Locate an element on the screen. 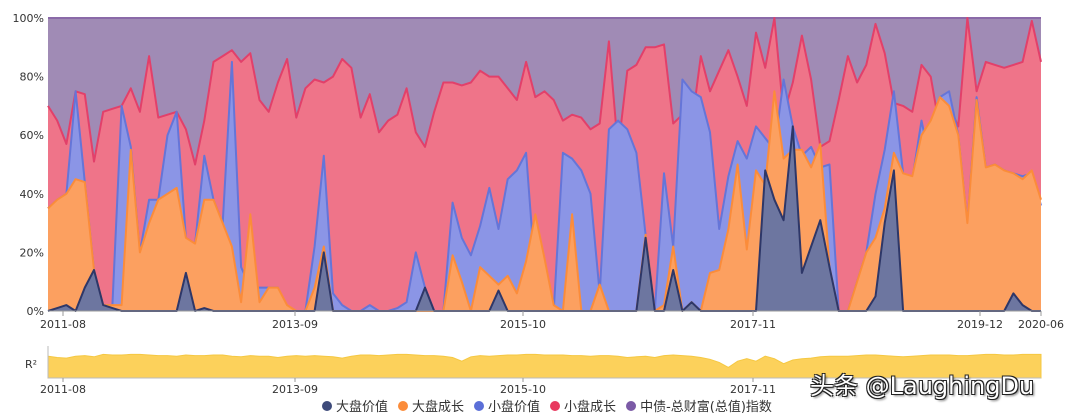 Image resolution: width=1080 pixels, height=417 pixels. y-tick-label: 20% is located at coordinates (32, 252).